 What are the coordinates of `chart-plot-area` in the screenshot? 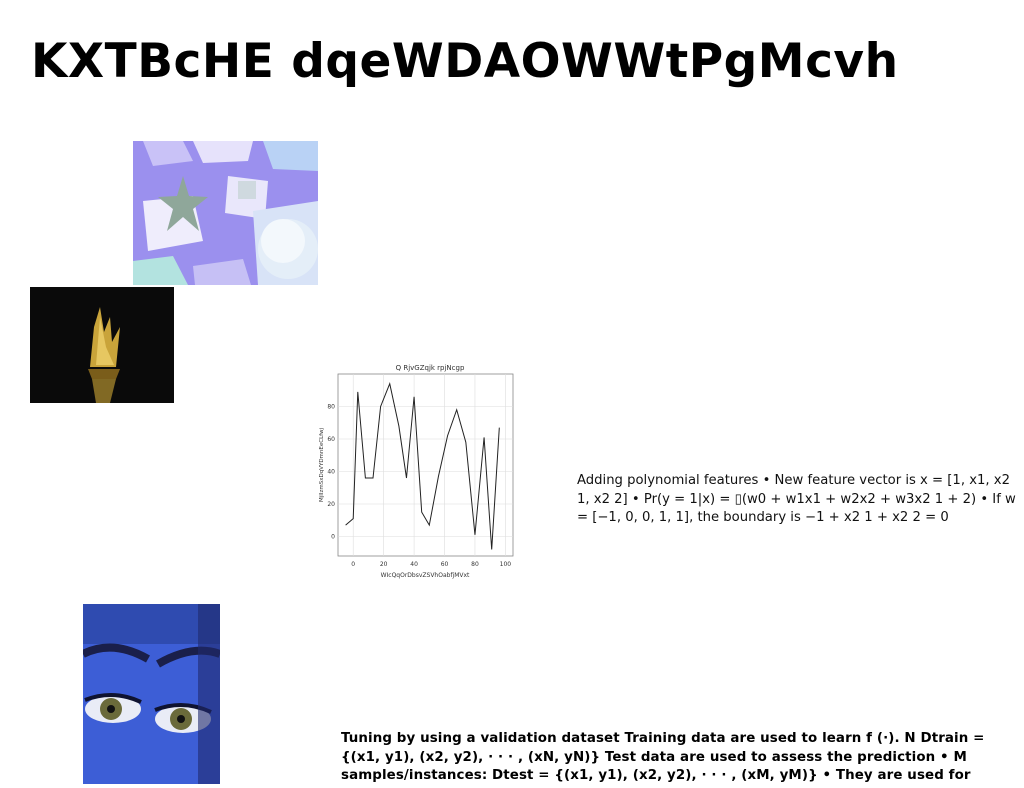 It's located at (425, 465).